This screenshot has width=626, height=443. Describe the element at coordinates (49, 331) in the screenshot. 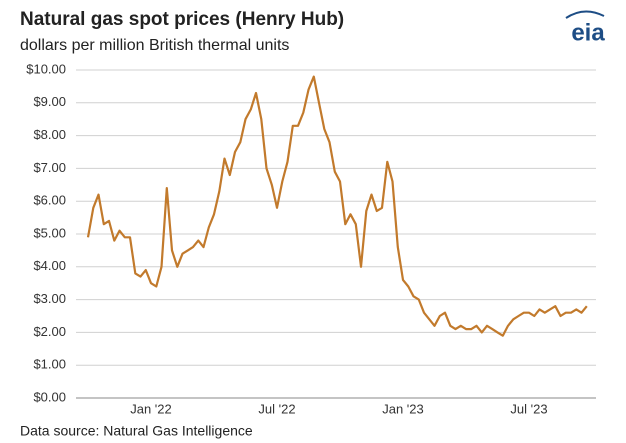

I see `y-tick-label: $2.00` at that location.